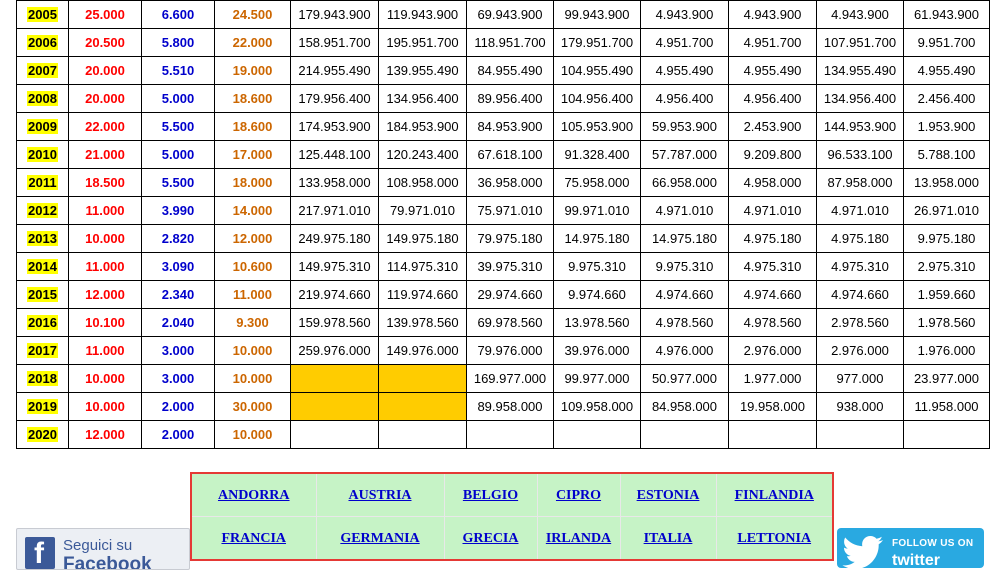  What do you see at coordinates (422, 322) in the screenshot?
I see `value-cell: 139.978.560` at bounding box center [422, 322].